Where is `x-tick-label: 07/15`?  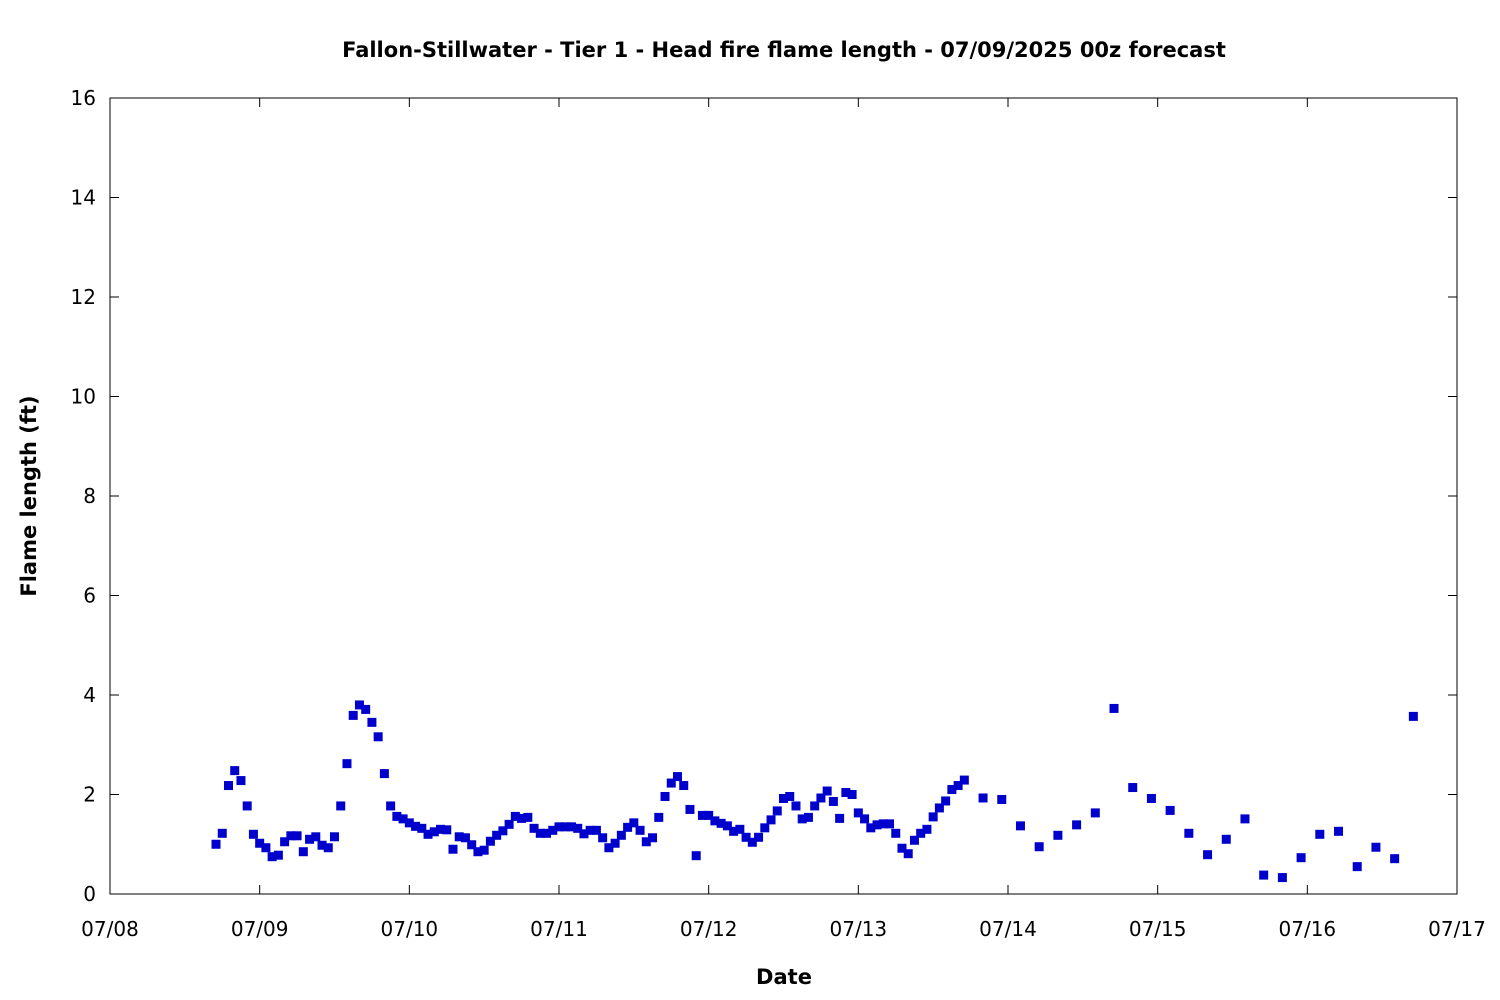 x-tick-label: 07/15 is located at coordinates (1158, 929).